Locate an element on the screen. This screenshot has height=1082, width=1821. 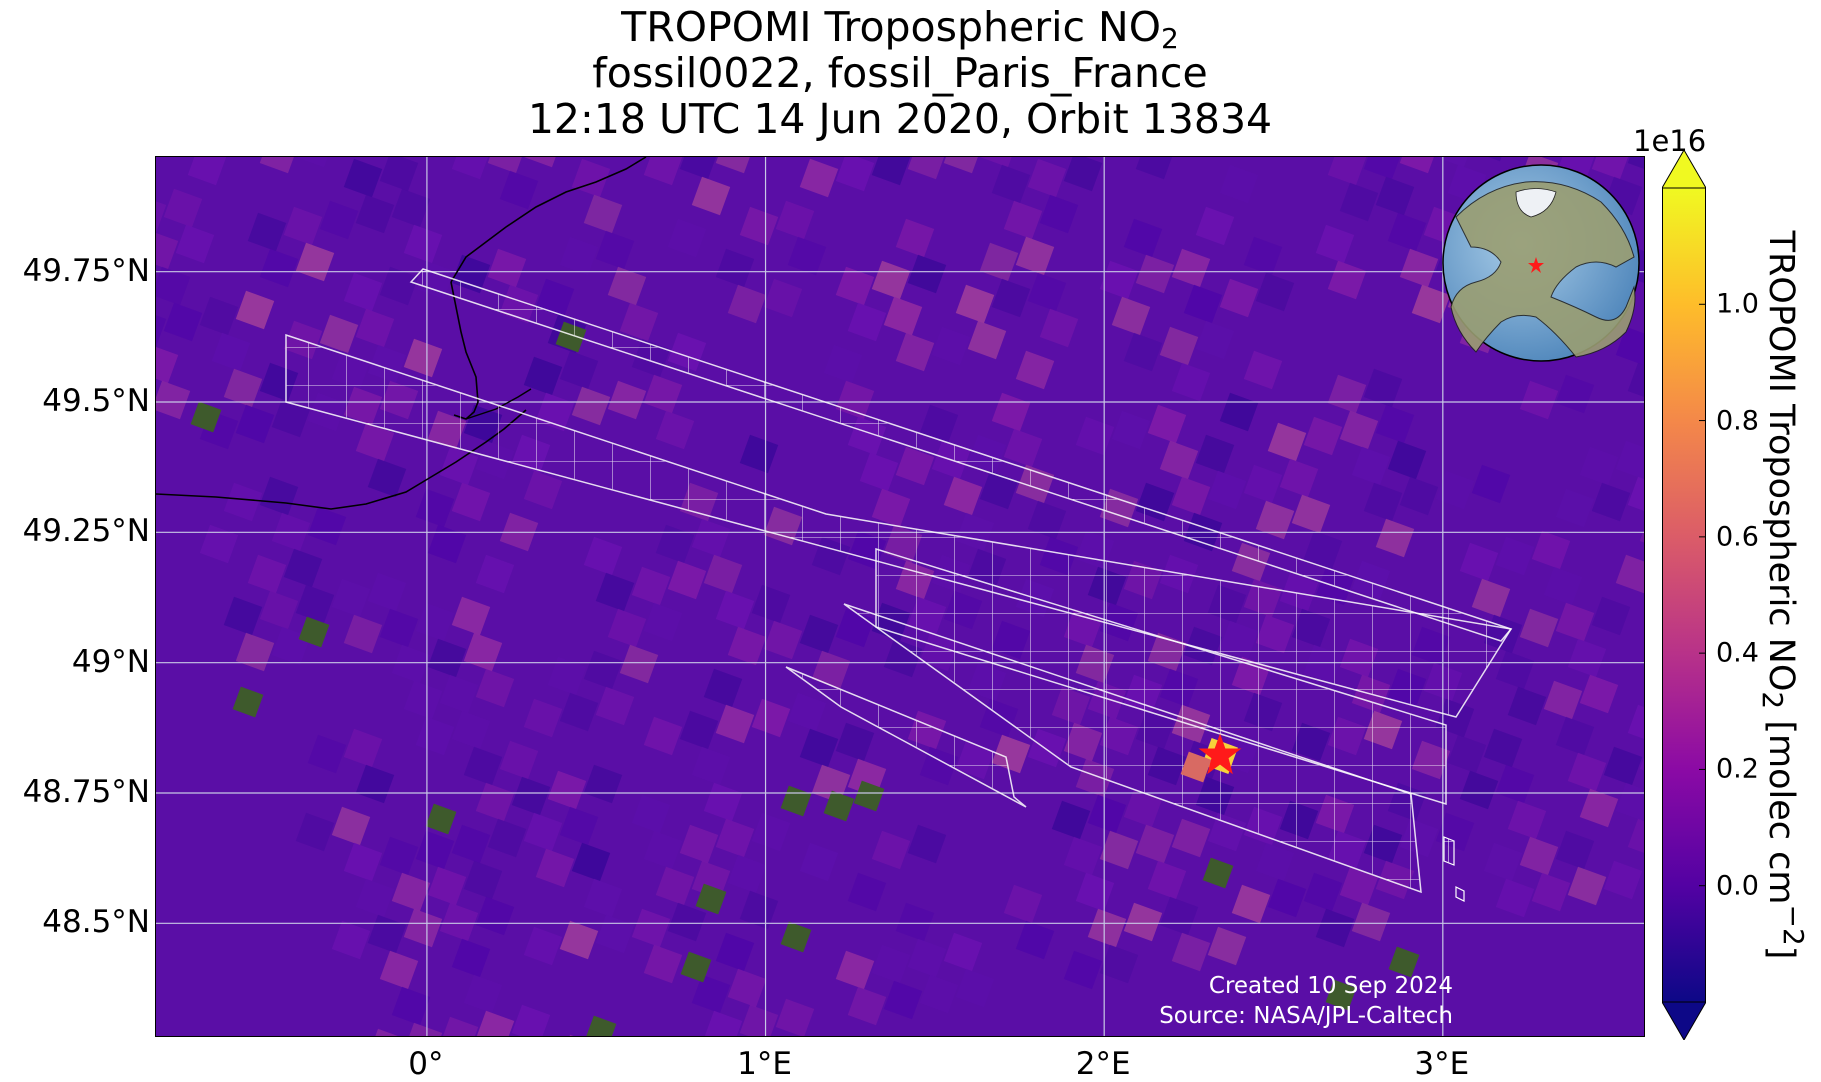
colorbar-tick-label: 0.0 is located at coordinates (1737, 886).